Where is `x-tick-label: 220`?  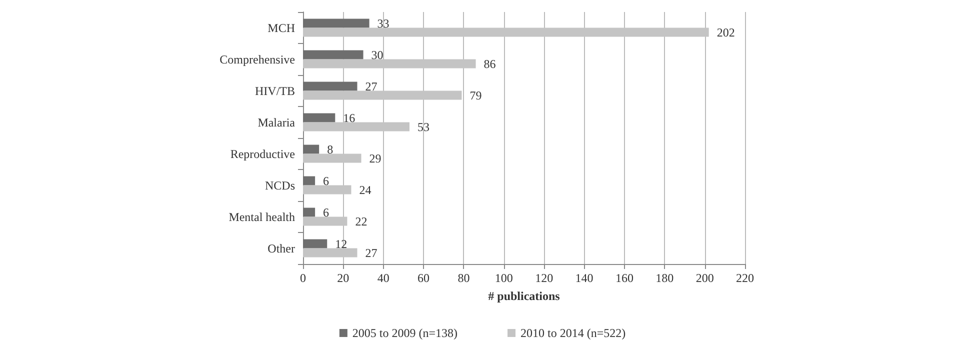
x-tick-label: 220 is located at coordinates (745, 278).